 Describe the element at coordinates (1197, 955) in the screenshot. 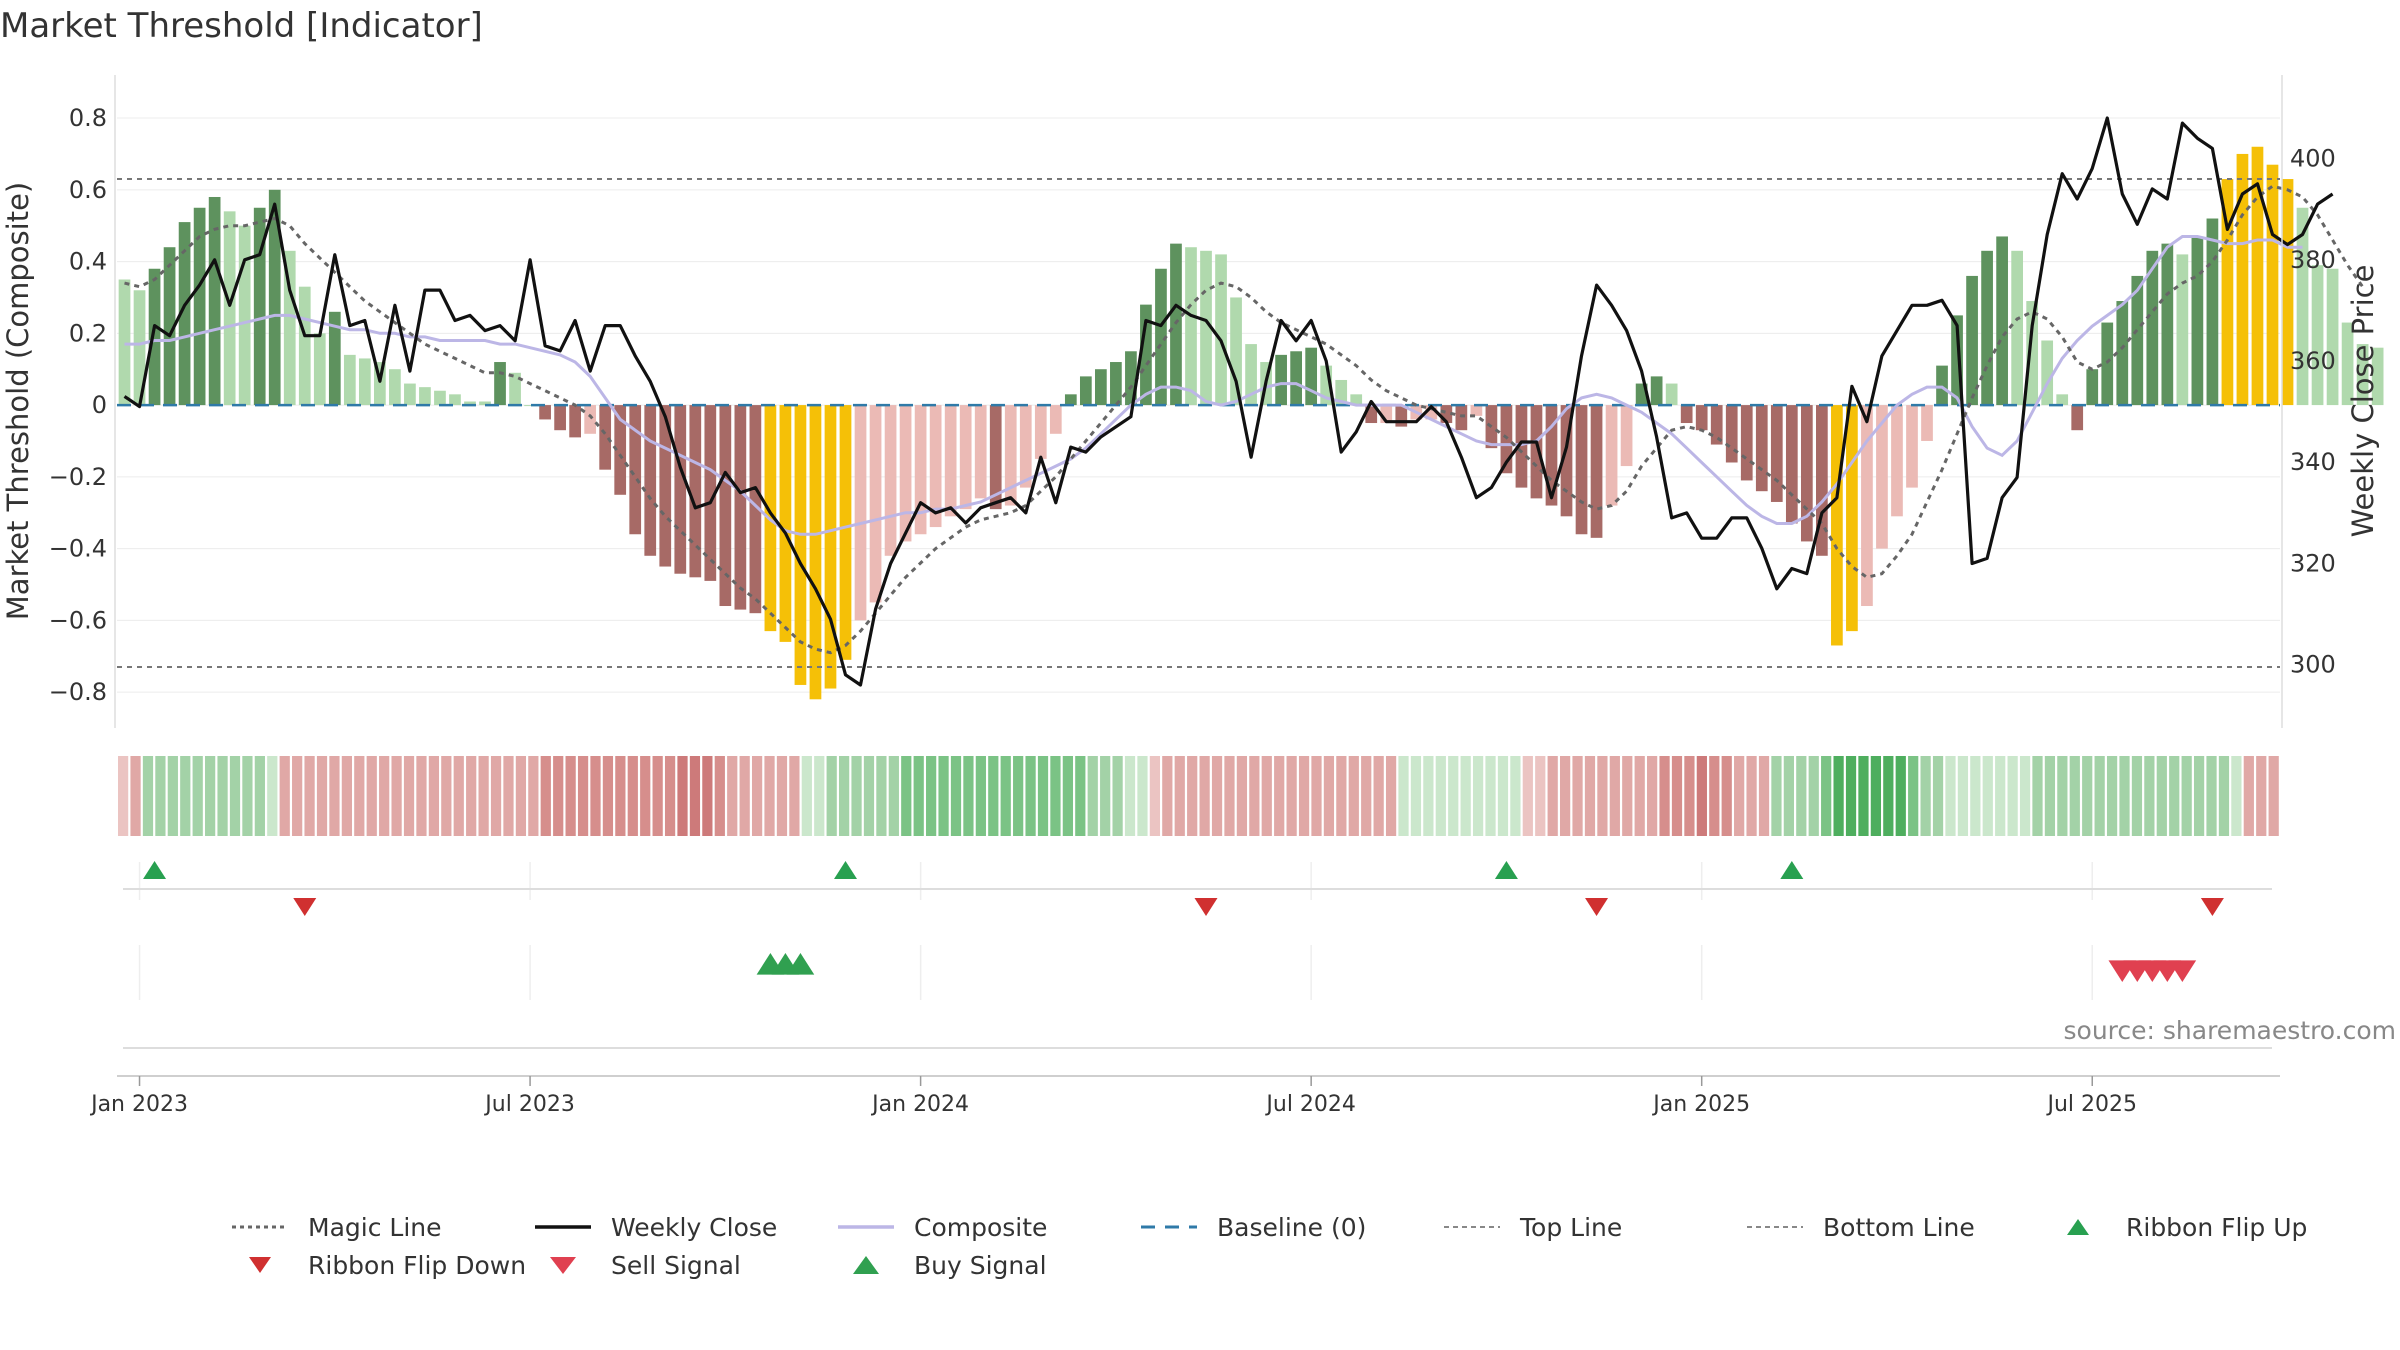

I see `signal-panels` at that location.